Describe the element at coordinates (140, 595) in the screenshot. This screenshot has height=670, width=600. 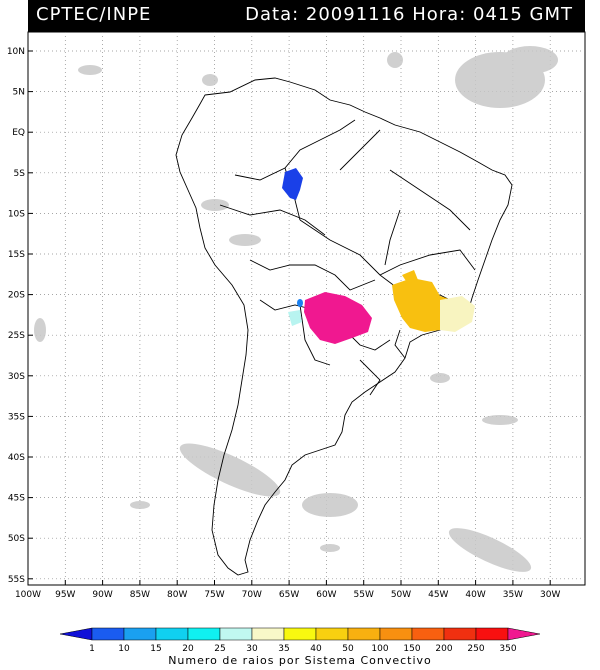
I see `lon-tick-label: 85W` at that location.